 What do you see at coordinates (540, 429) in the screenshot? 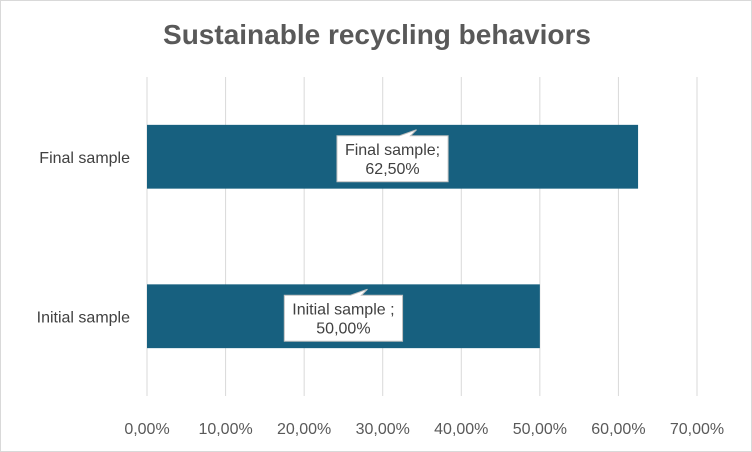
I see `x-tick-label: 50,00%` at bounding box center [540, 429].